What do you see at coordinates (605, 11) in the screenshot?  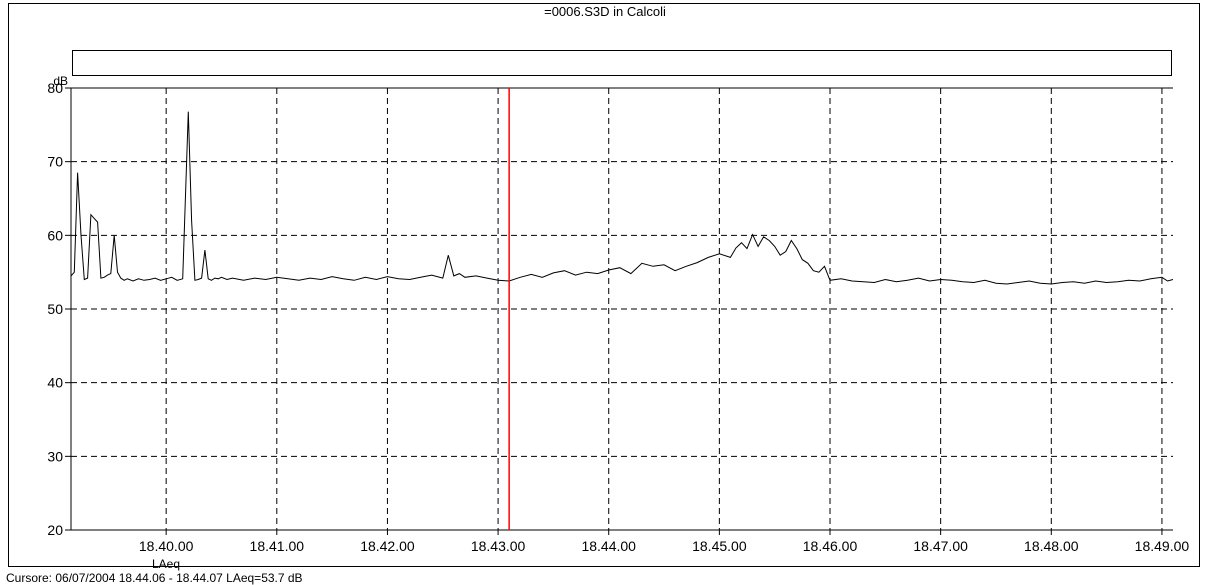 I see `chart-title: =0006.S3D in Calcoli` at bounding box center [605, 11].